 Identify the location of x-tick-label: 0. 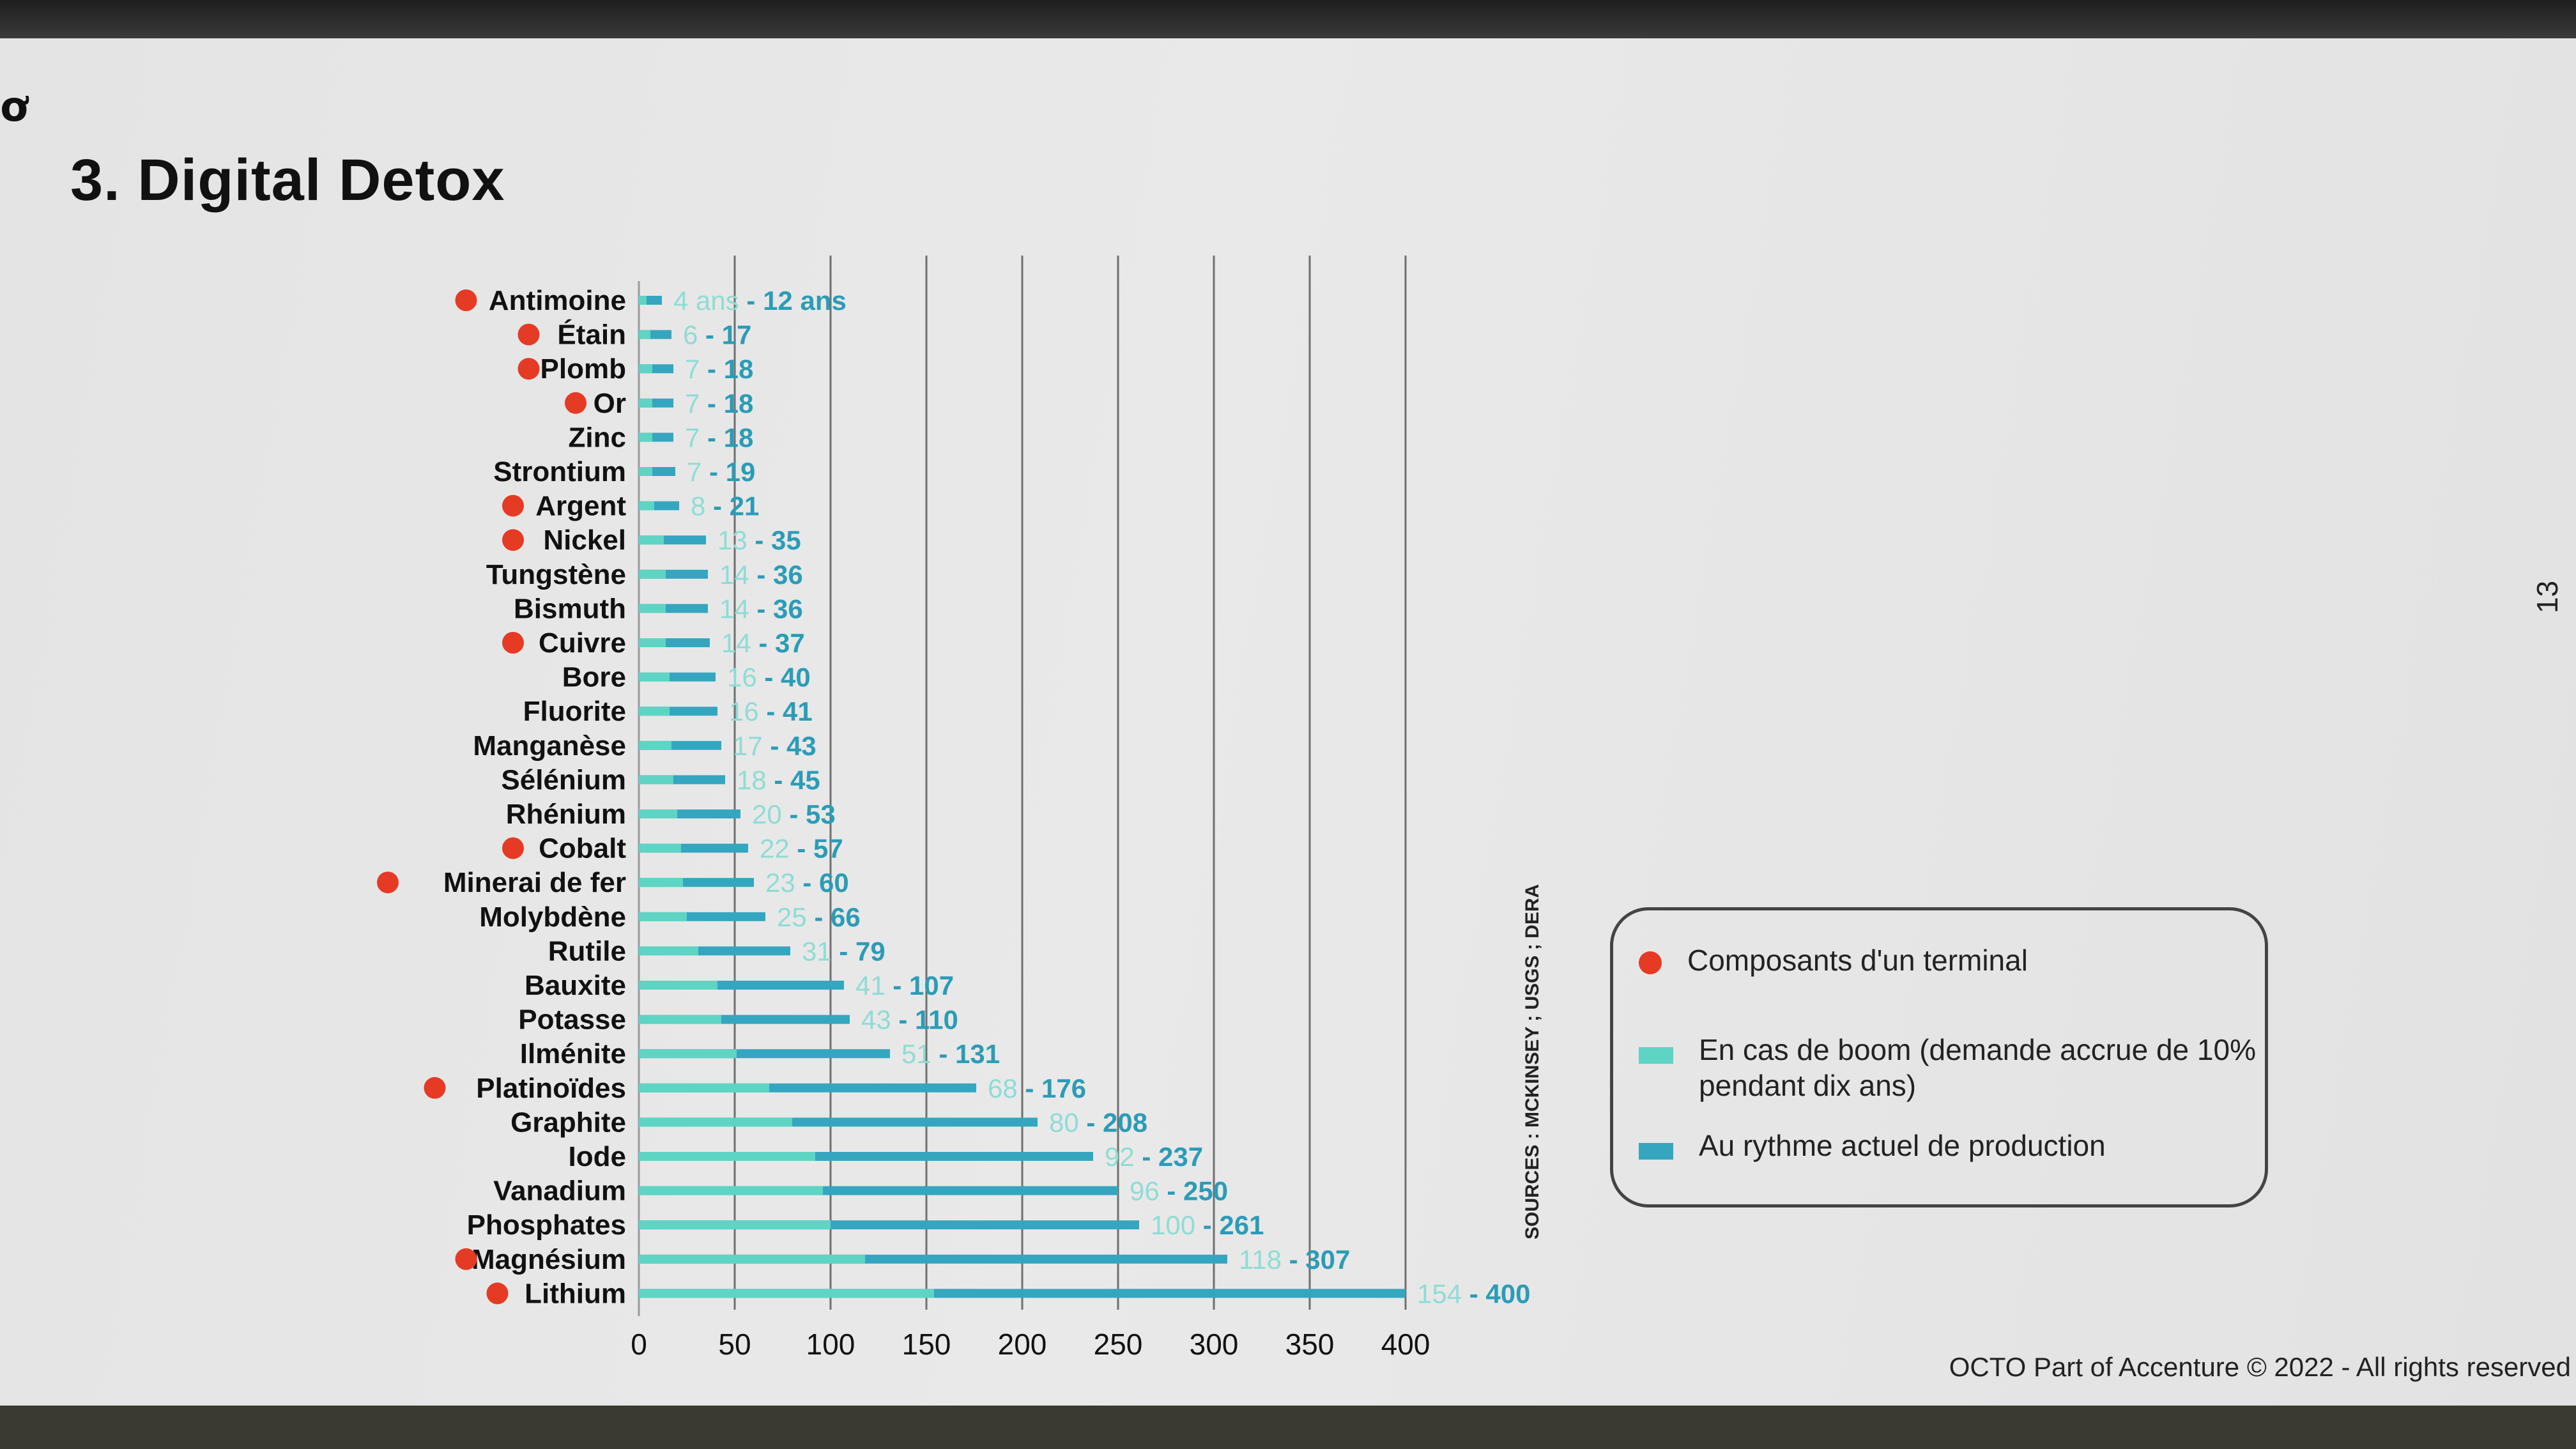
(639, 1344).